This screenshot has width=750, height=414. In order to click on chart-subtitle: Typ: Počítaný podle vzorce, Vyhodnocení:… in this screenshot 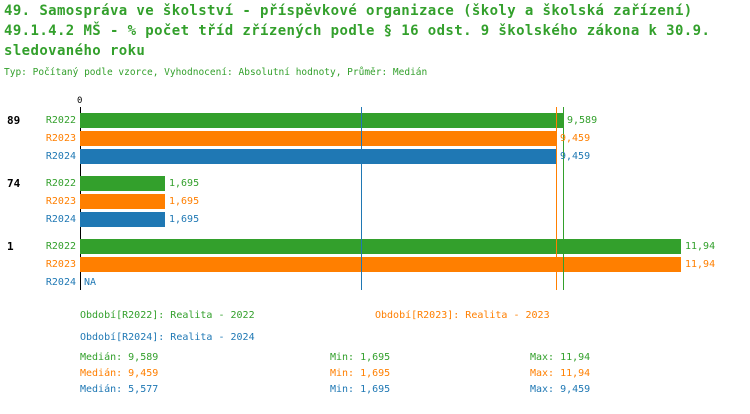, I will do `click(216, 72)`.